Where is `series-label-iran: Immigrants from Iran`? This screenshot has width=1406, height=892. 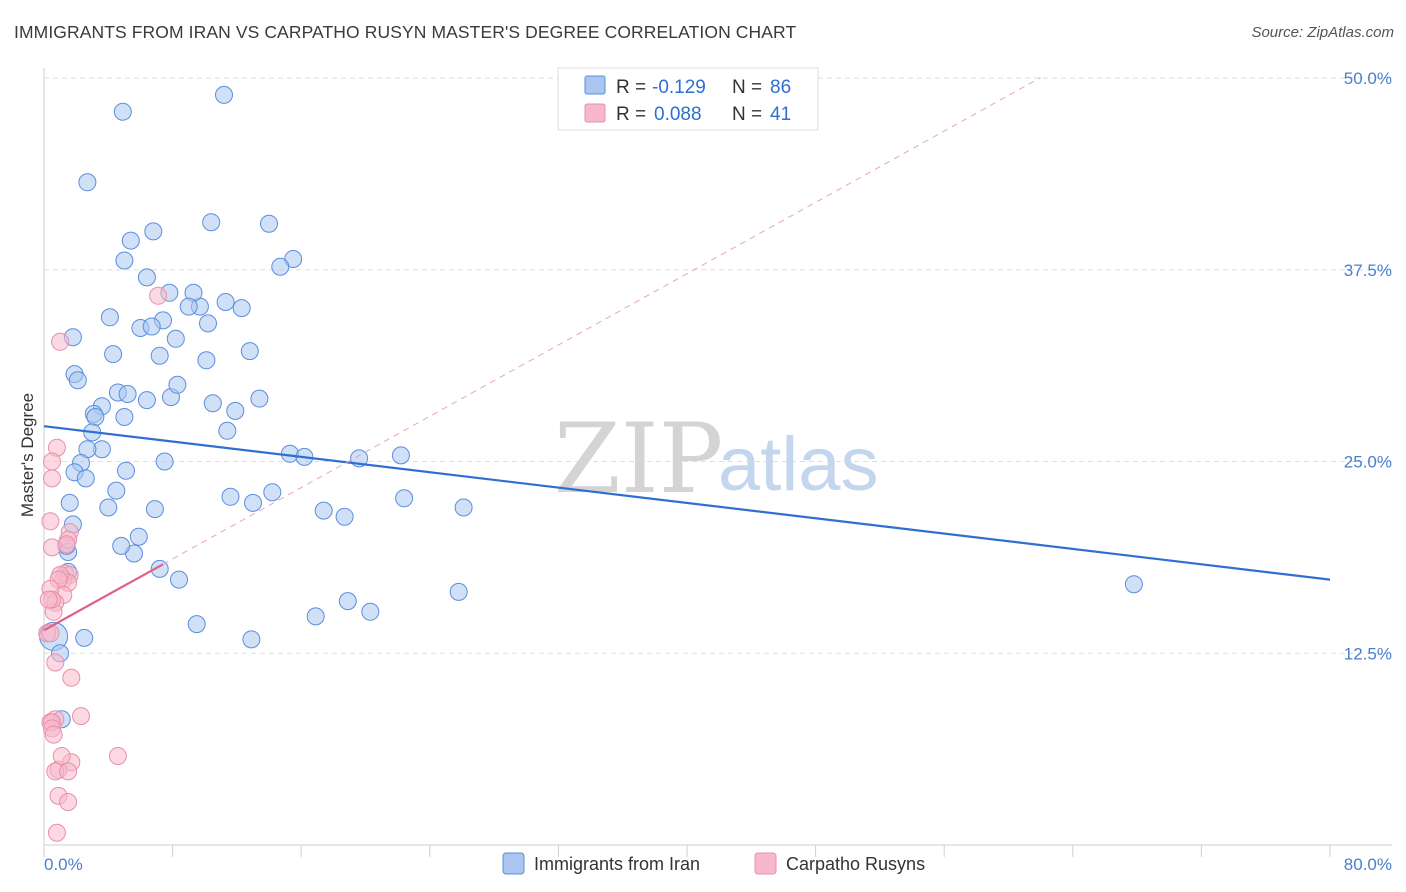 series-label-iran: Immigrants from Iran is located at coordinates (617, 864).